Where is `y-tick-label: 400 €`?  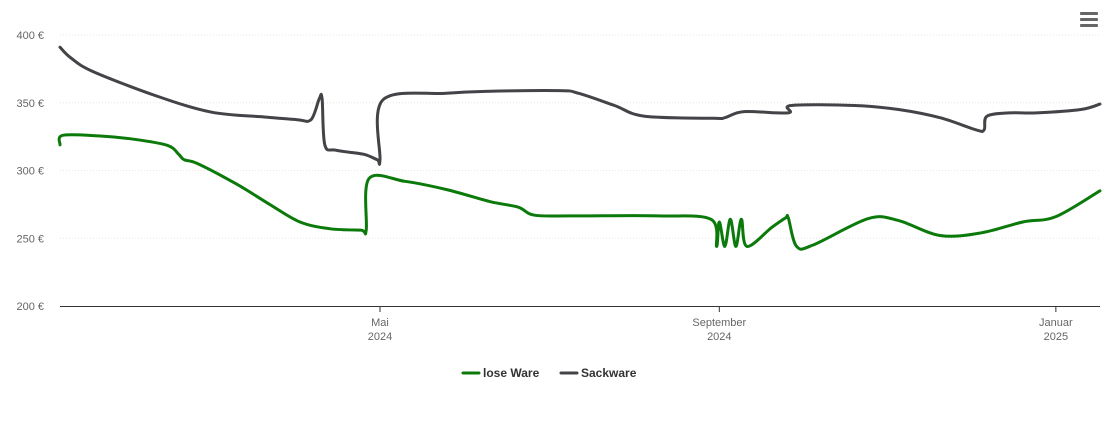
y-tick-label: 400 € is located at coordinates (30, 36).